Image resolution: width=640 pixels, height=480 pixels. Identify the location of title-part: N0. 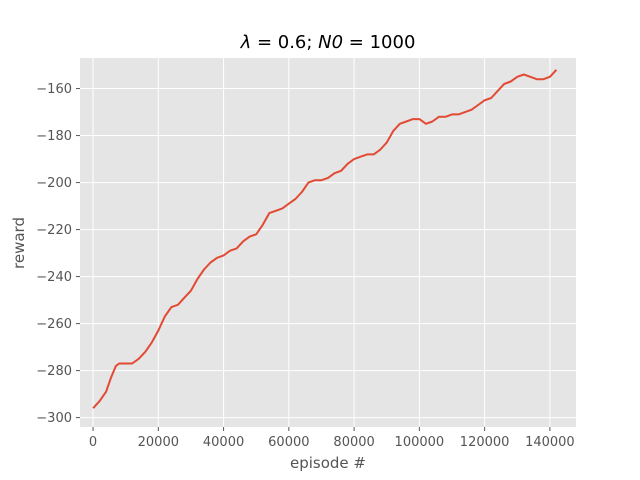
(330, 42).